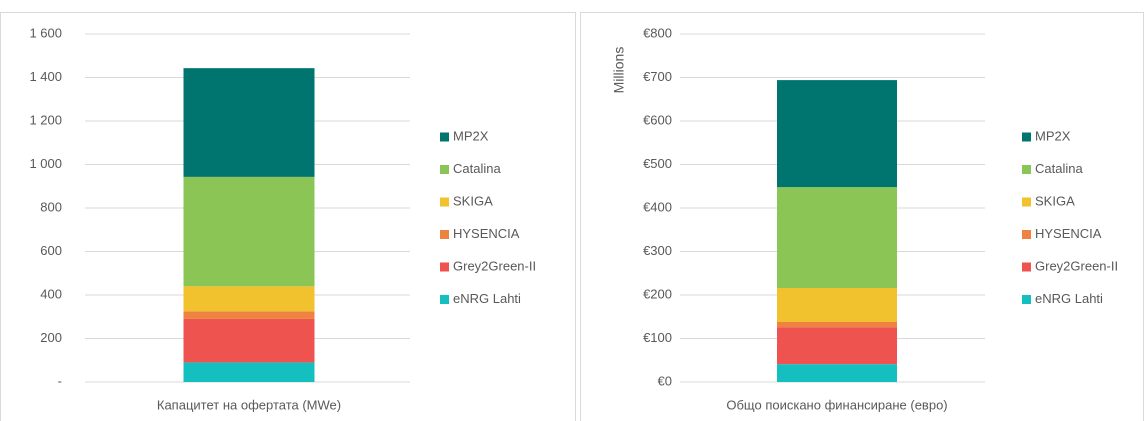  What do you see at coordinates (665, 380) in the screenshot?
I see `y-tick-label: €0` at bounding box center [665, 380].